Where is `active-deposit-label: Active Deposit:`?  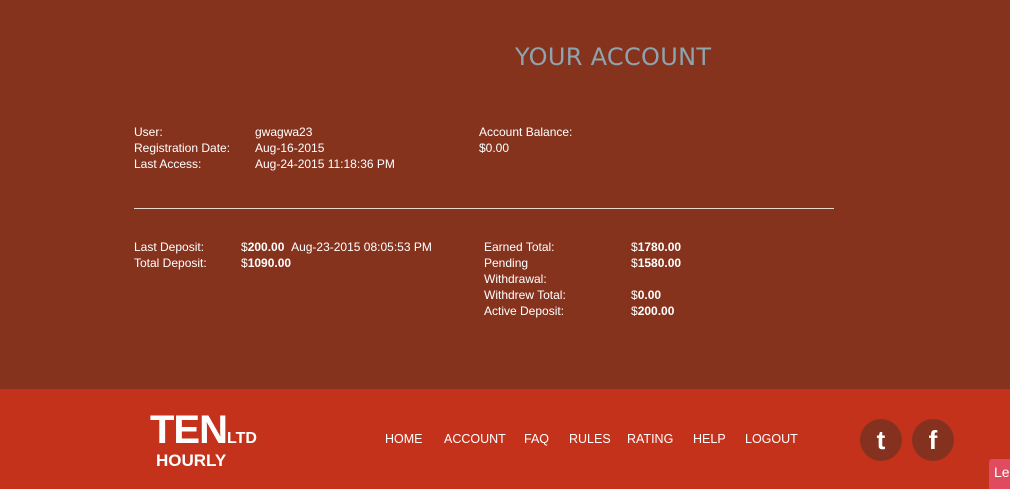
active-deposit-label: Active Deposit: is located at coordinates (524, 311).